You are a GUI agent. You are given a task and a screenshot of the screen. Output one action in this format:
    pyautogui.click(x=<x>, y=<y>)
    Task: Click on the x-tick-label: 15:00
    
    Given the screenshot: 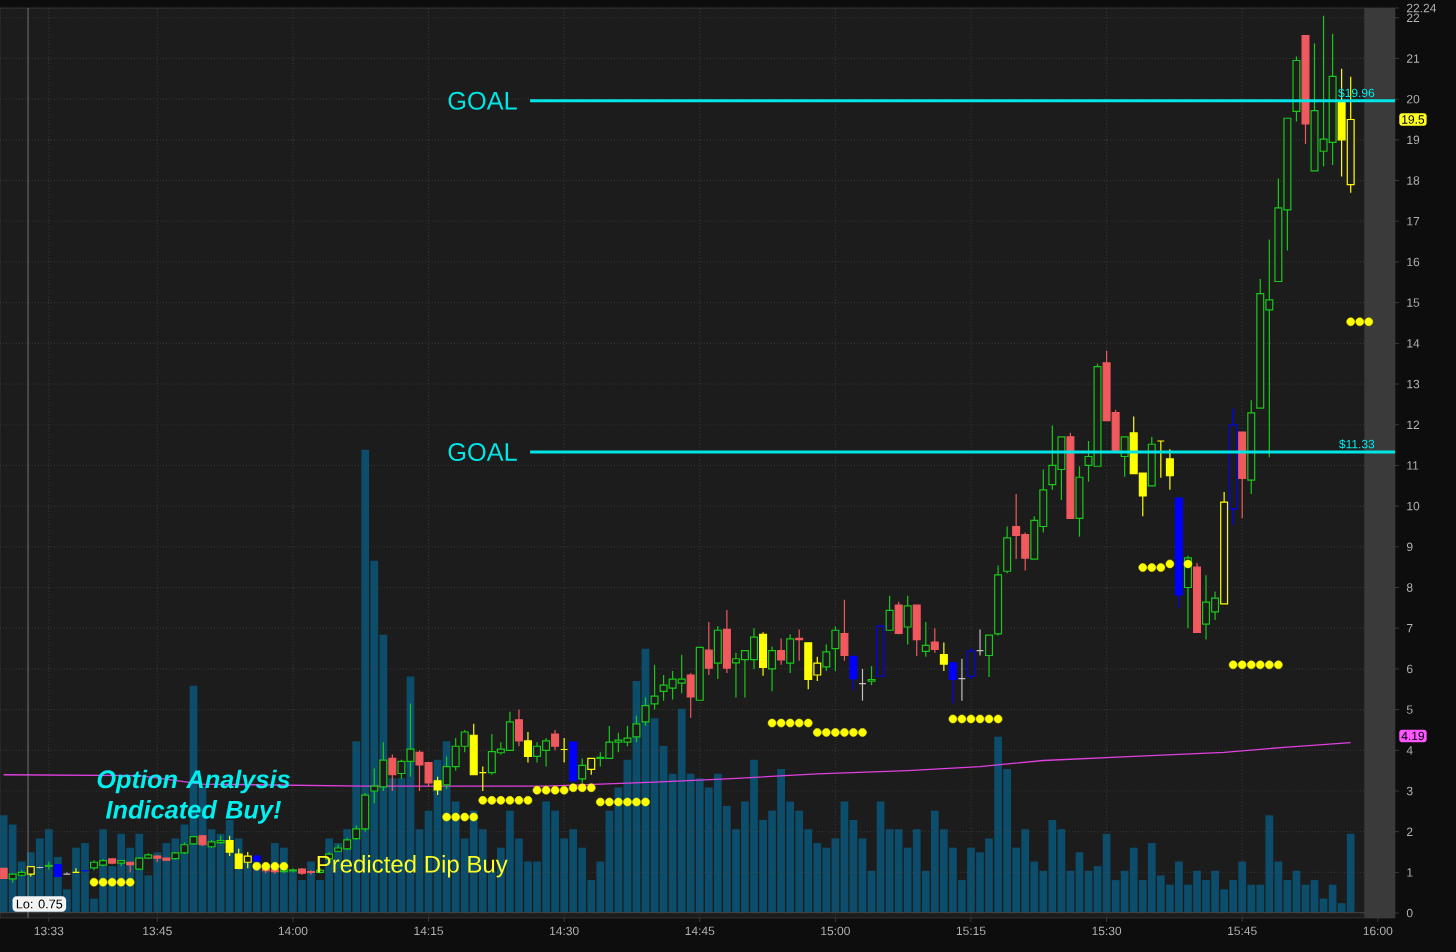 What is the action you would take?
    pyautogui.click(x=835, y=931)
    